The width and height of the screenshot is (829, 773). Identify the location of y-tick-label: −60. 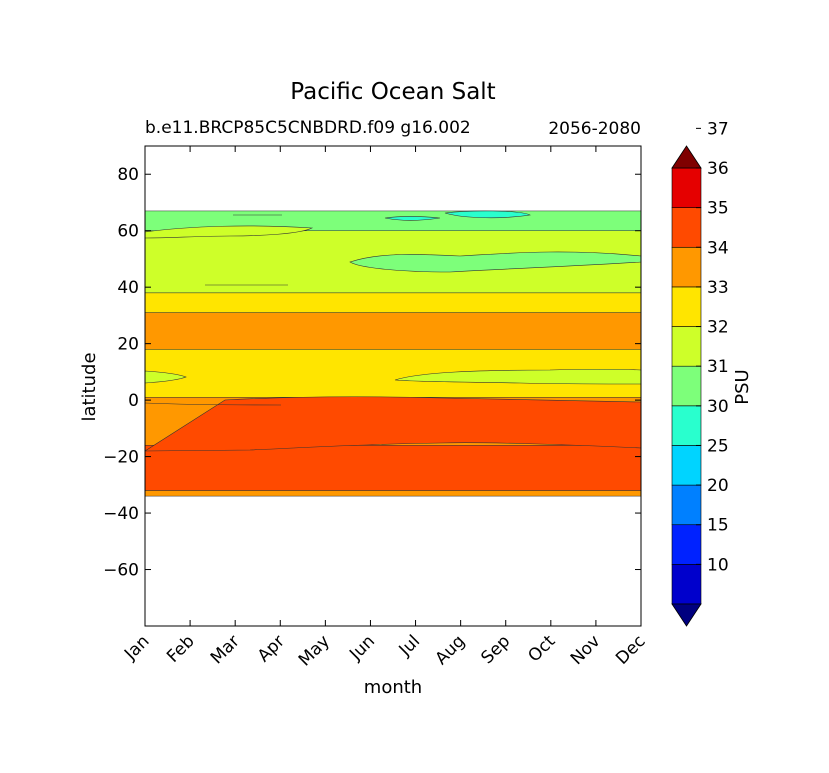
(121, 571).